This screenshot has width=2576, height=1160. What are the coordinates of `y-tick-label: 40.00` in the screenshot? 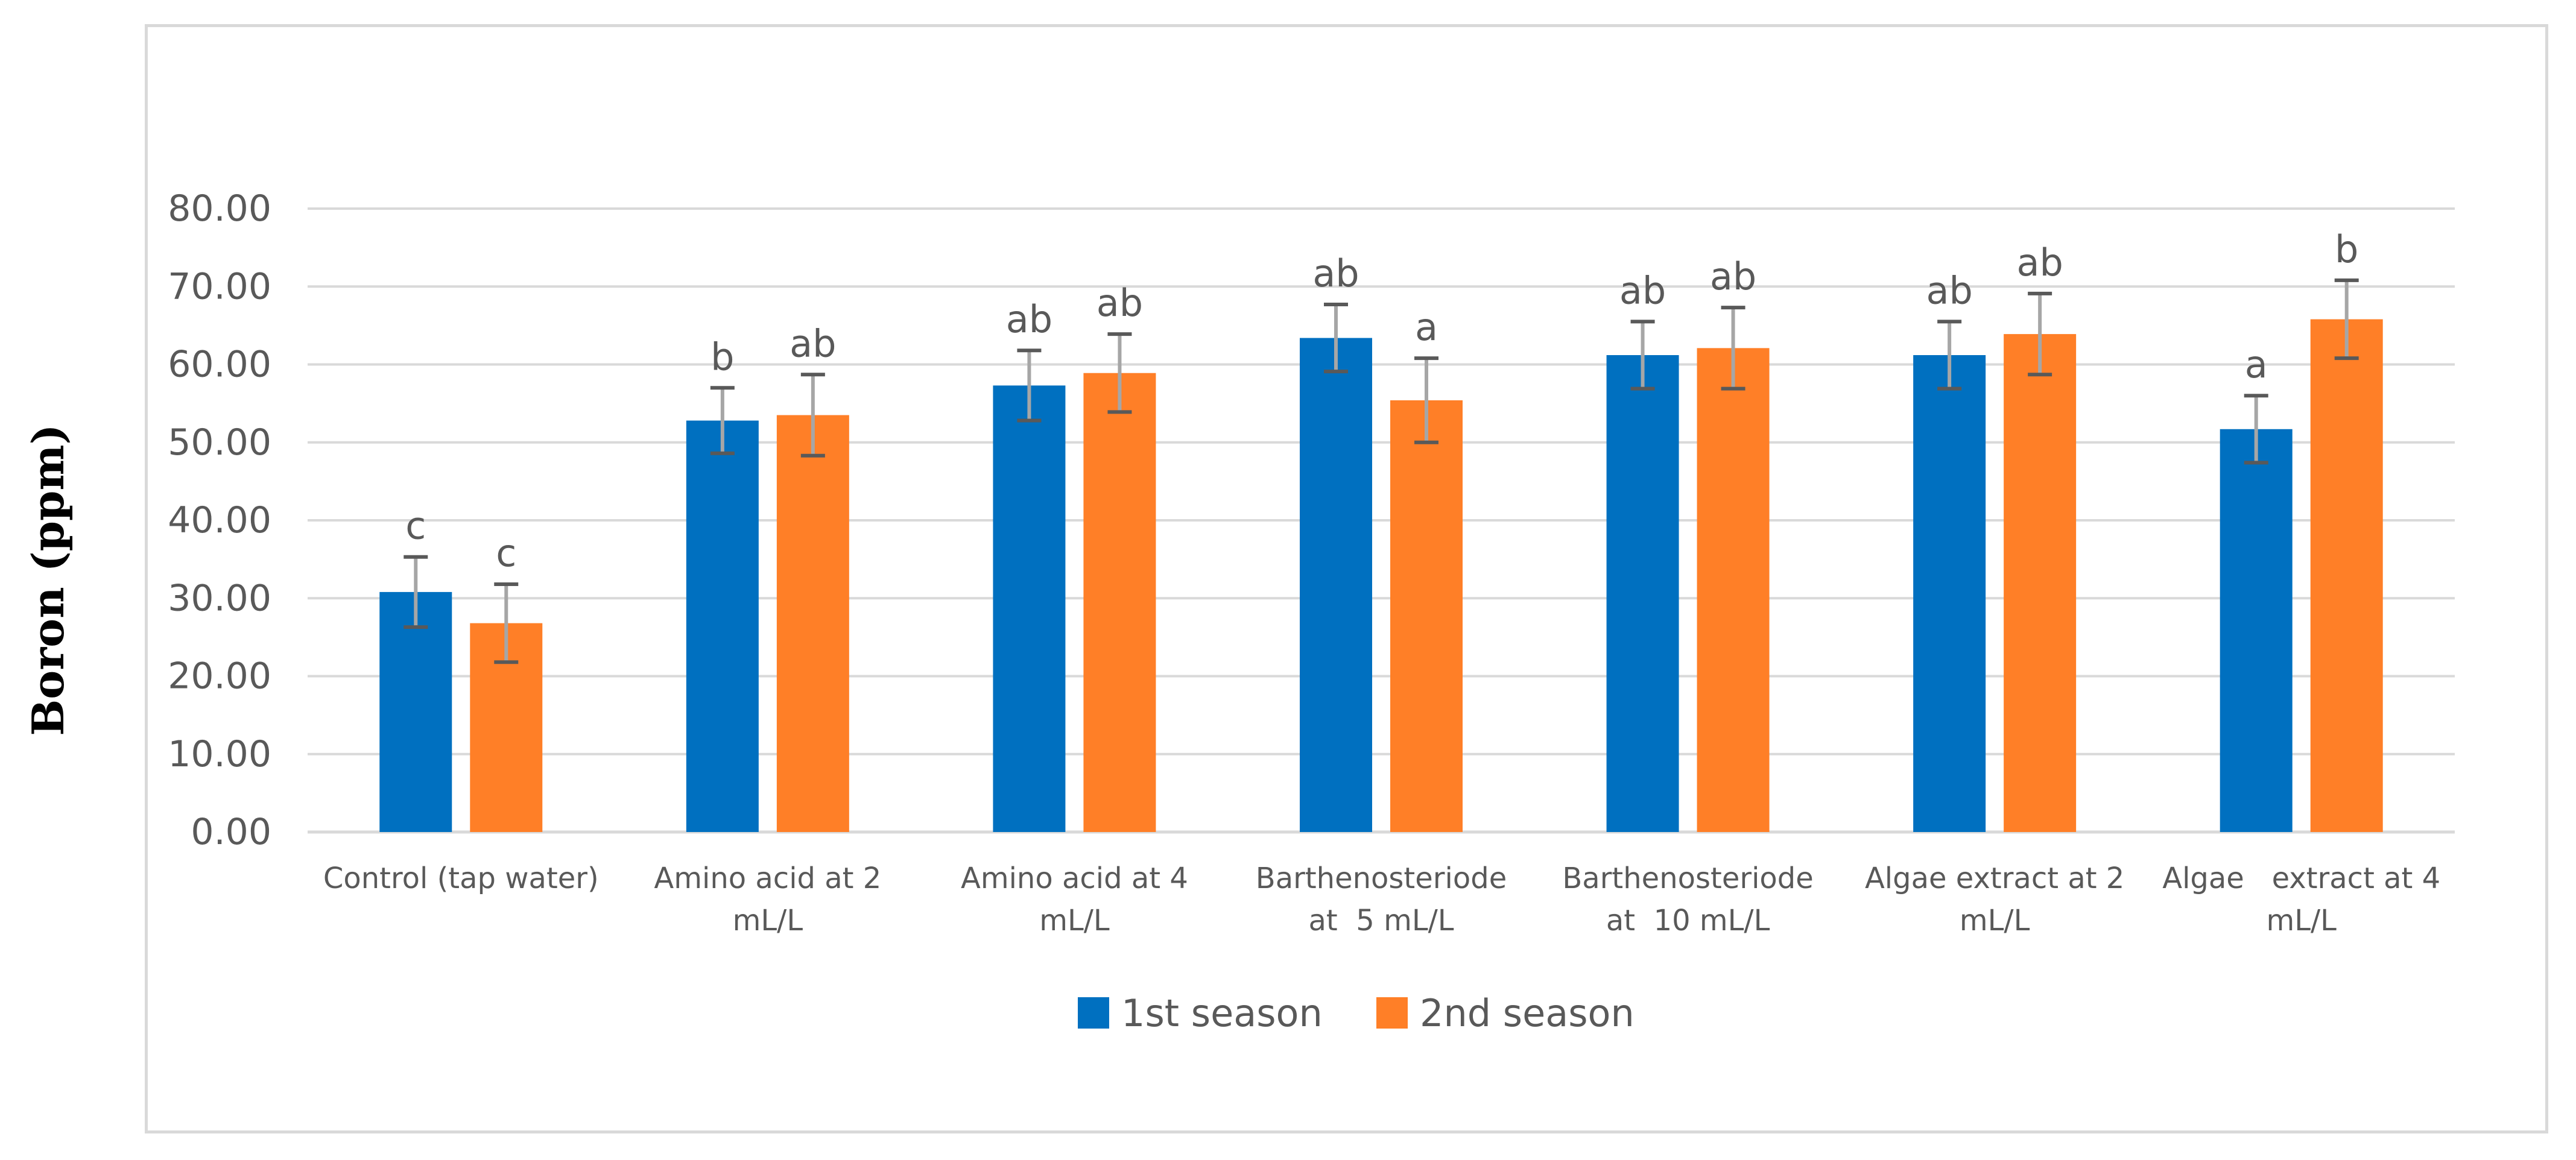 It's located at (219, 520).